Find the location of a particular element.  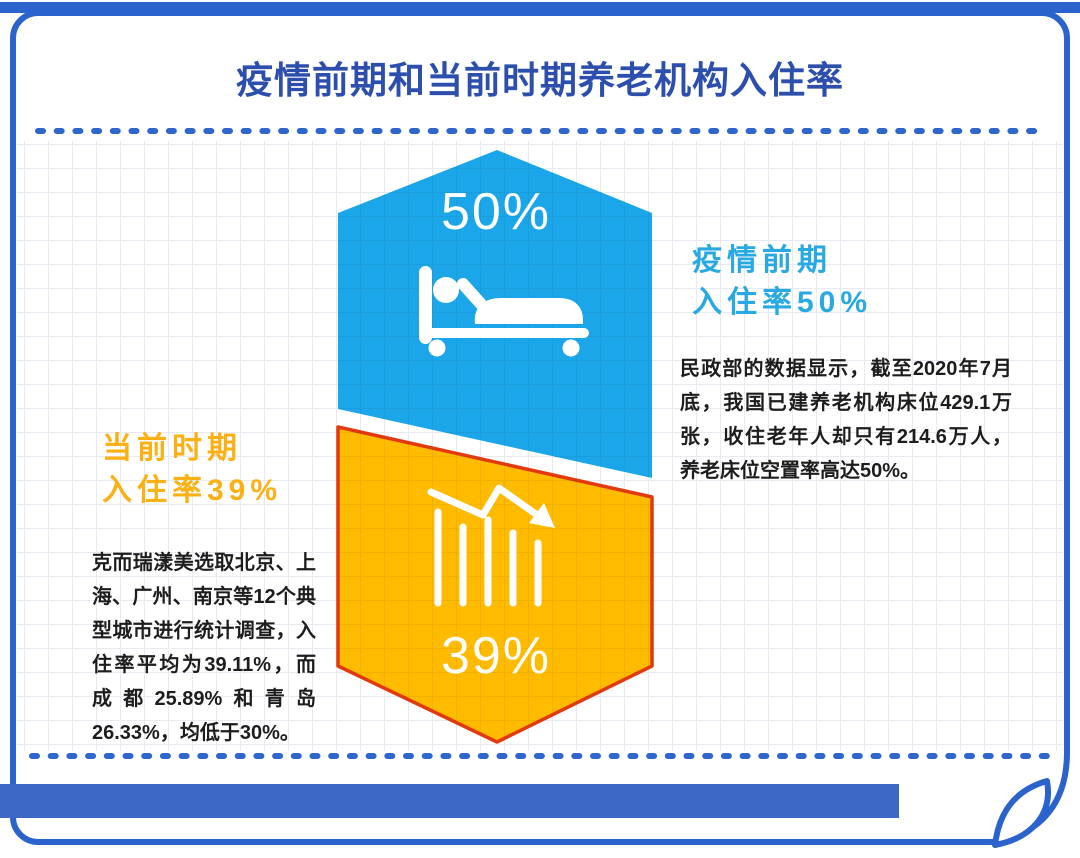

body-line: 海、广州、南京等12个典 is located at coordinates (204, 597).